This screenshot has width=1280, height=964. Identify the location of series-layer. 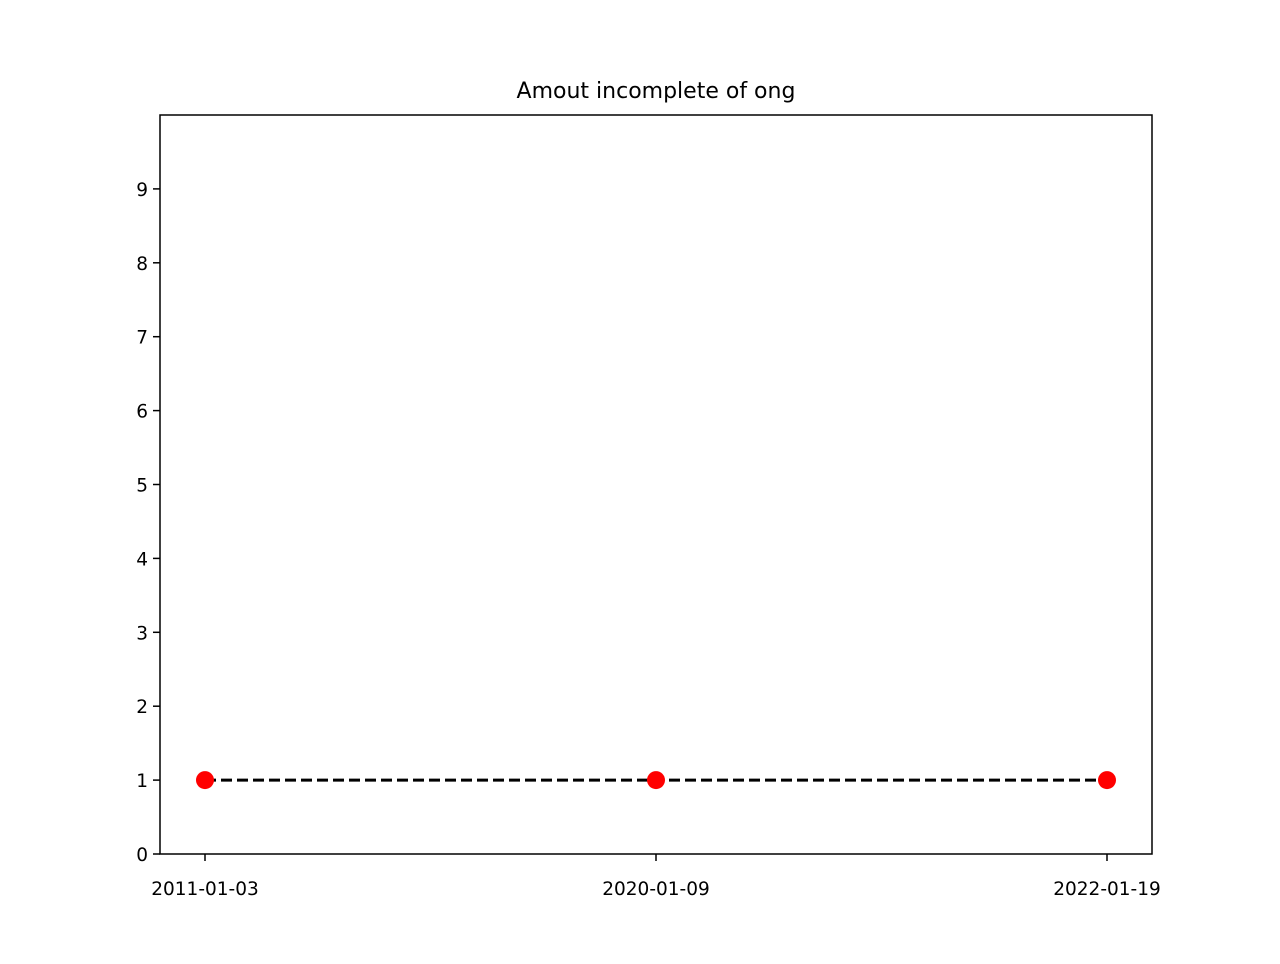
(656, 780).